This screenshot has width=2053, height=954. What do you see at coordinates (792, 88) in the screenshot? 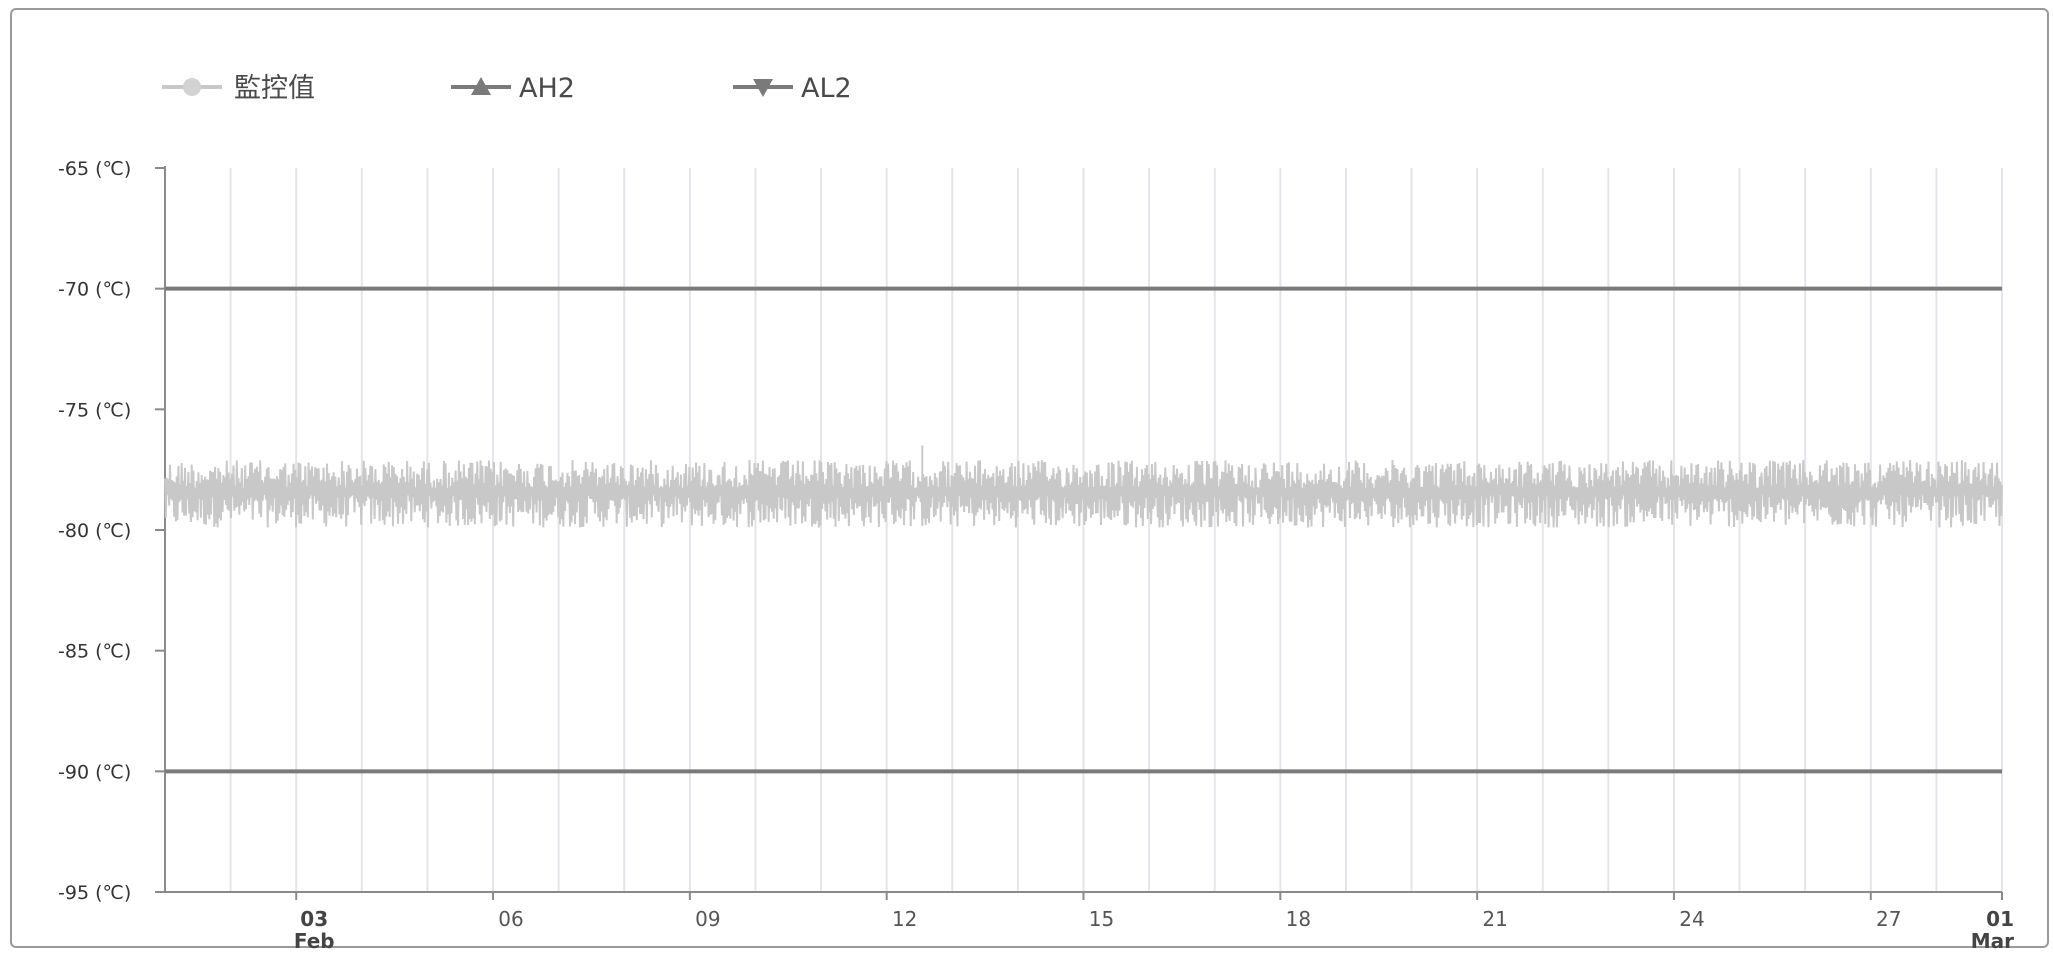
I see `legend-item-al2: AL2` at bounding box center [792, 88].